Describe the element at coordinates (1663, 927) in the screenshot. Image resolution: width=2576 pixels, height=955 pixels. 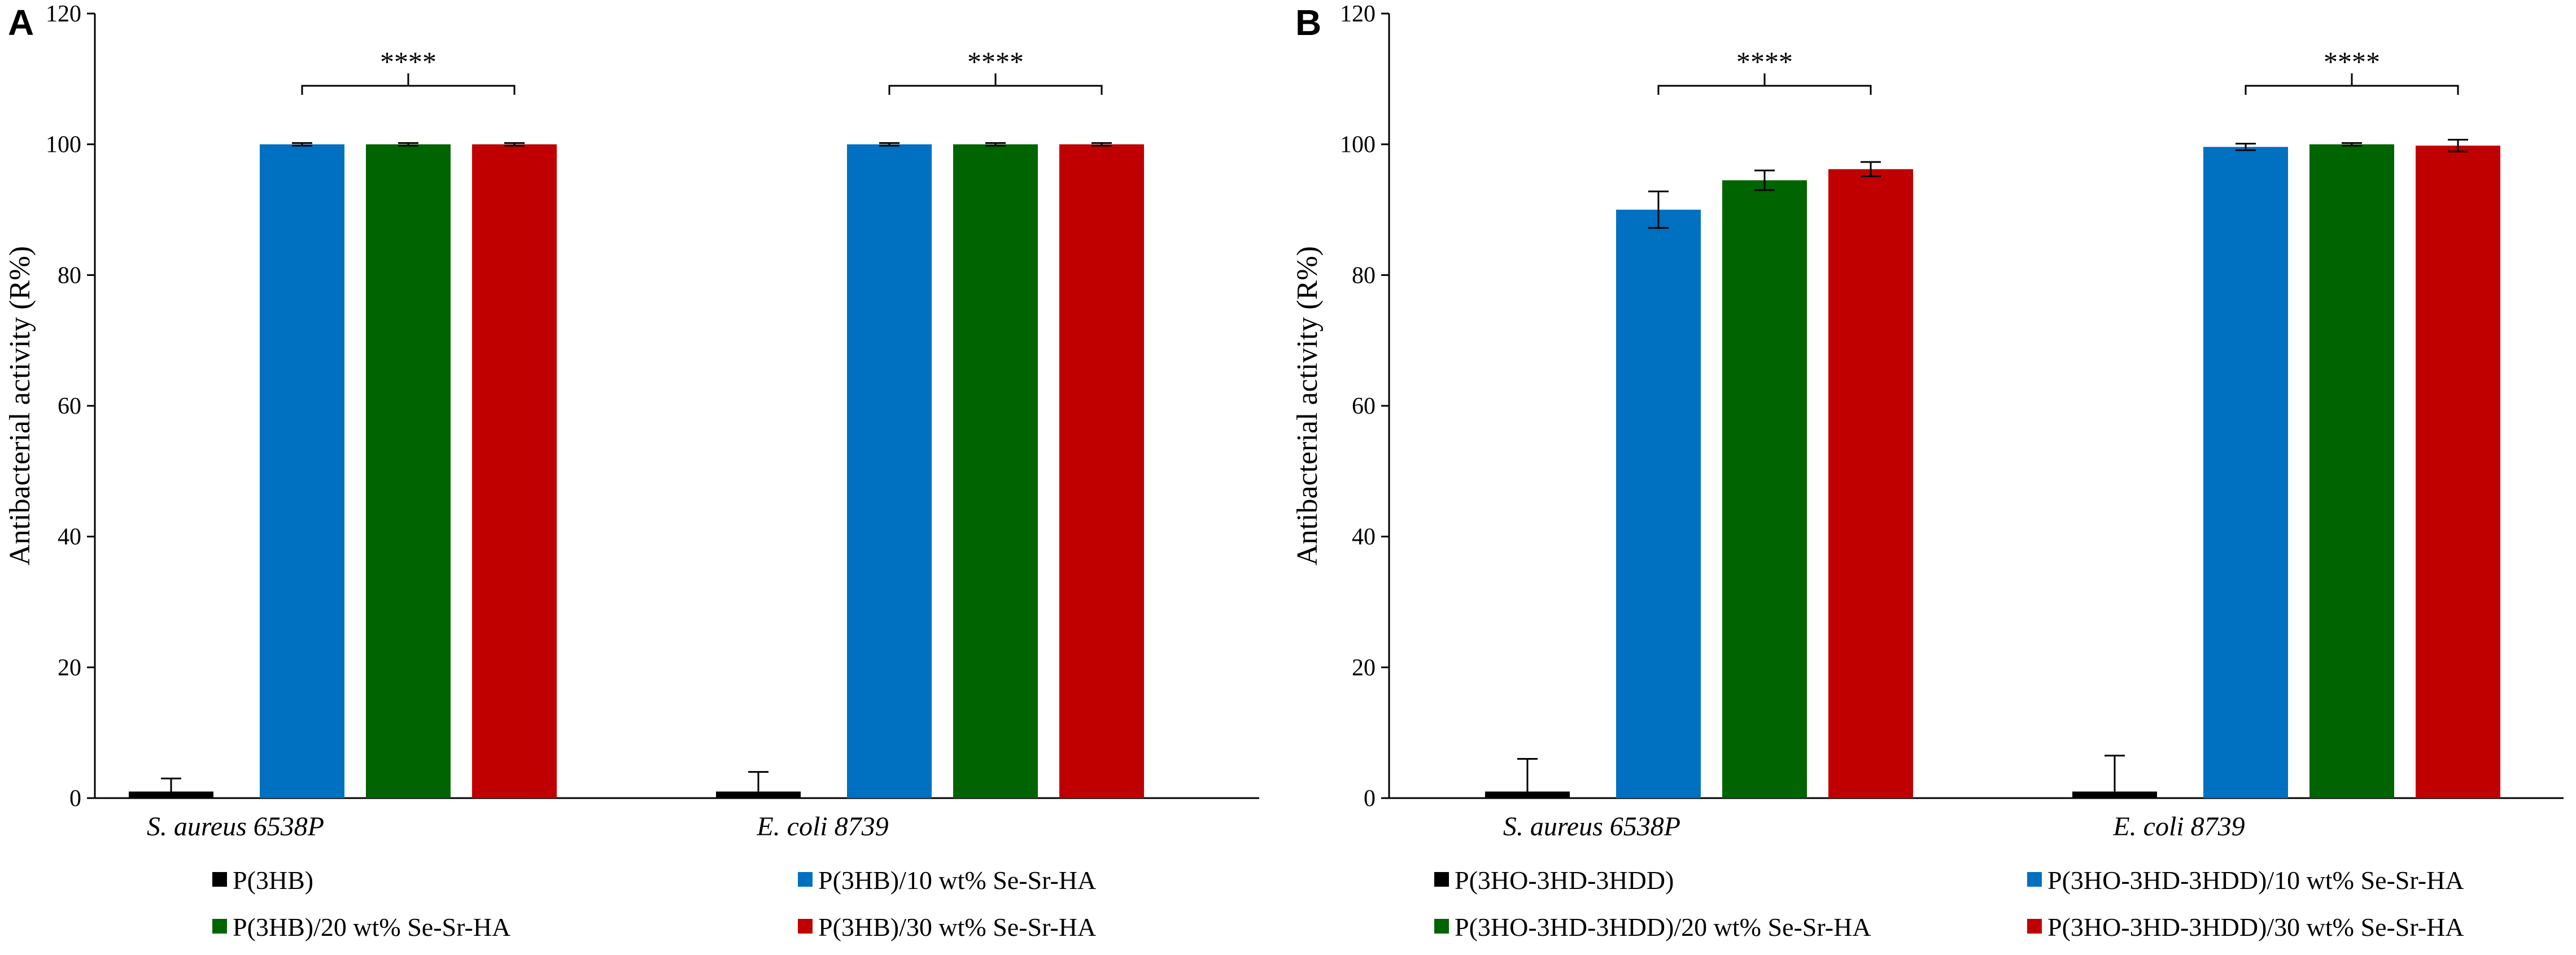
I see `legend-label: P(3HO-3HD-3HDD)/20 wt% Se-Sr-HA` at that location.